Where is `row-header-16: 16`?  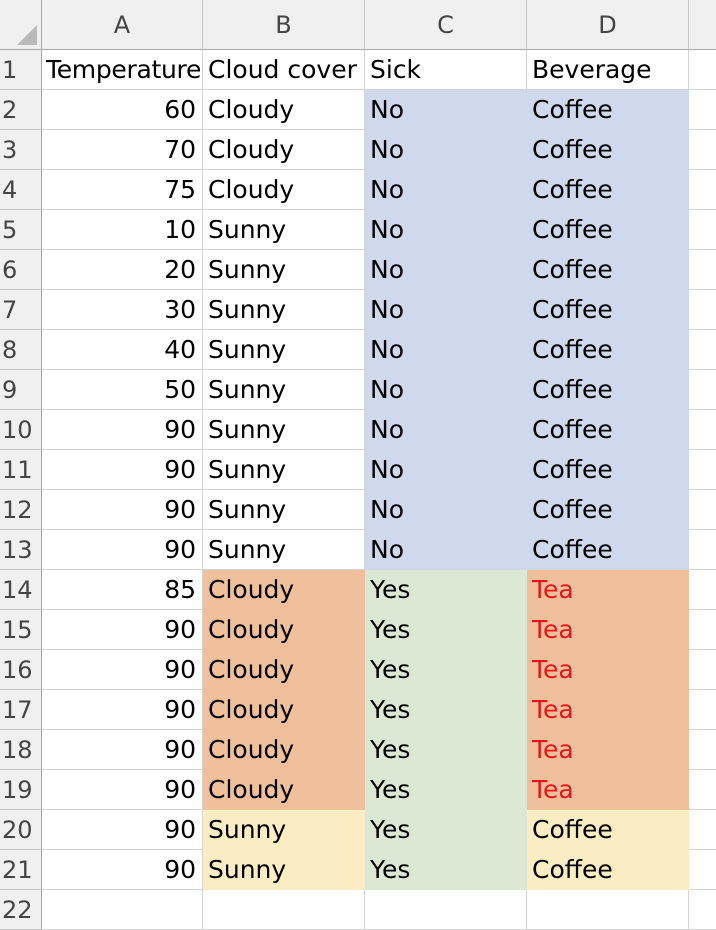
row-header-16: 16 is located at coordinates (21, 670).